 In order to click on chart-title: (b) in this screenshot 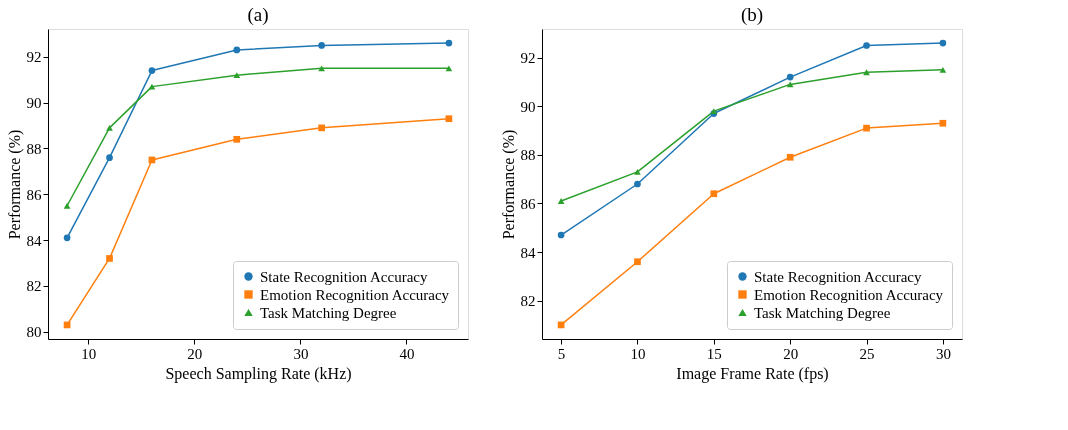, I will do `click(752, 15)`.